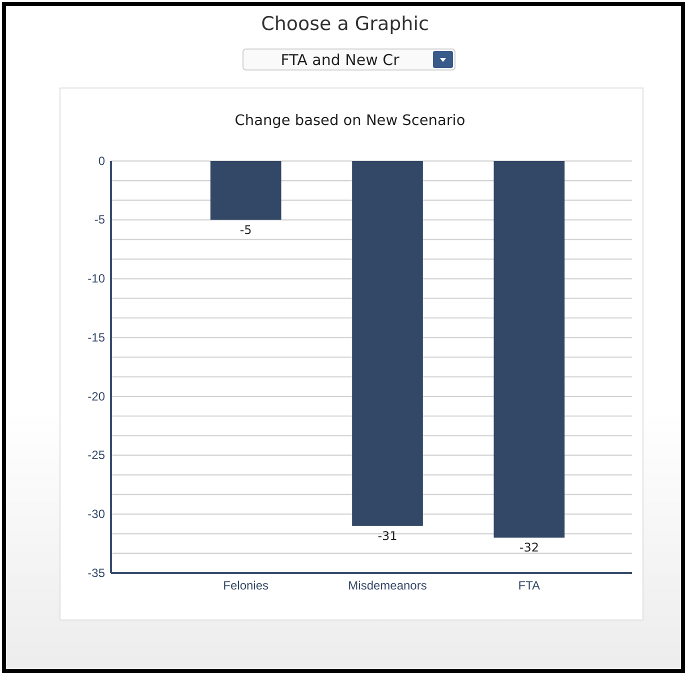 The width and height of the screenshot is (689, 675). Describe the element at coordinates (97, 513) in the screenshot. I see `y-tick-label: -30` at that location.